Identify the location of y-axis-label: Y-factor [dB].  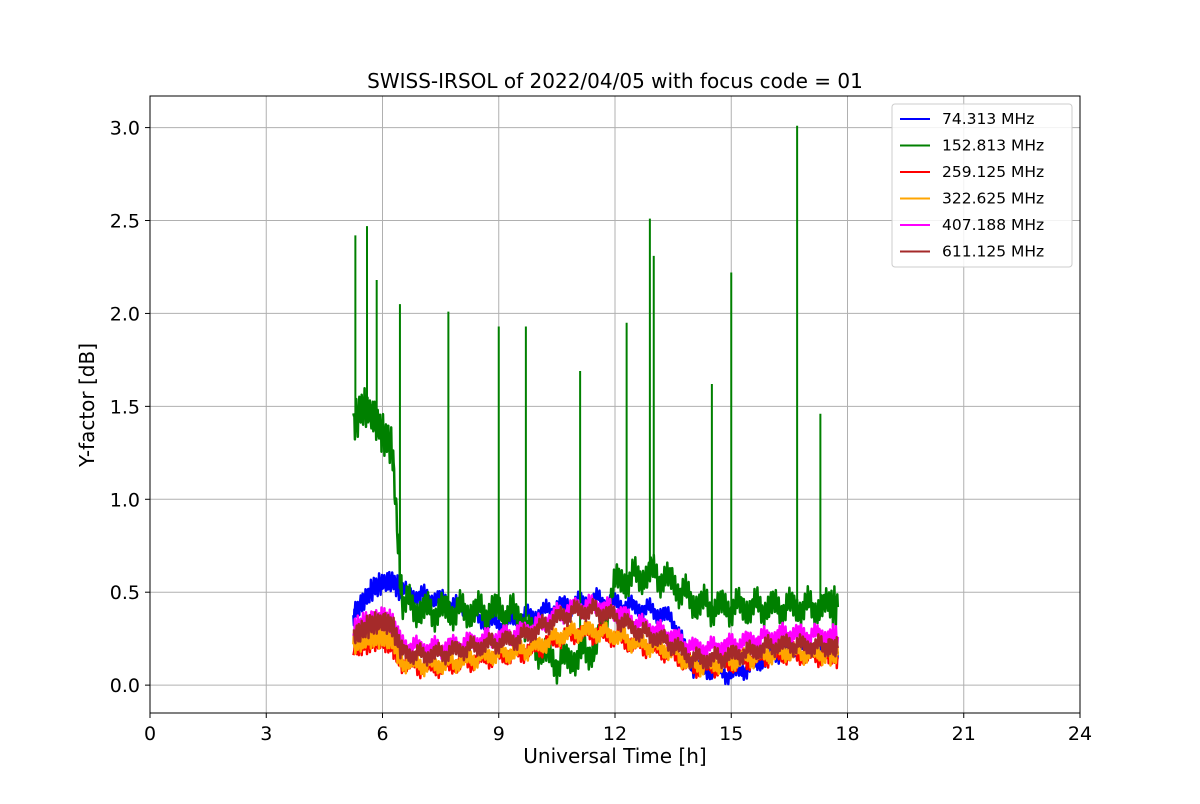
(87, 405).